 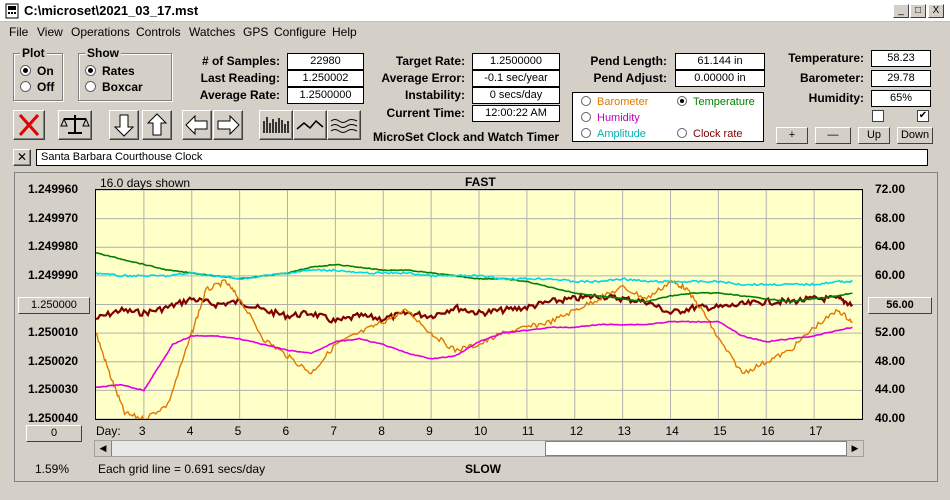 What do you see at coordinates (854, 448) in the screenshot?
I see `scroll-right-arrow: ▶` at bounding box center [854, 448].